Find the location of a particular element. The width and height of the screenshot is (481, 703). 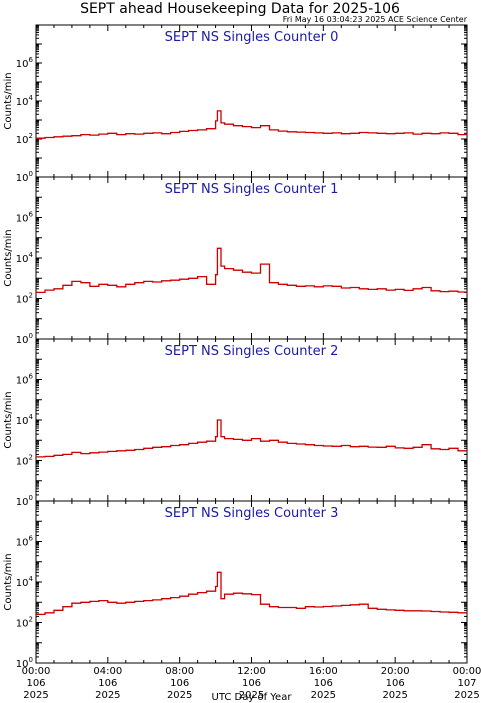

x-tick-label-time: 04:00 is located at coordinates (107, 671).